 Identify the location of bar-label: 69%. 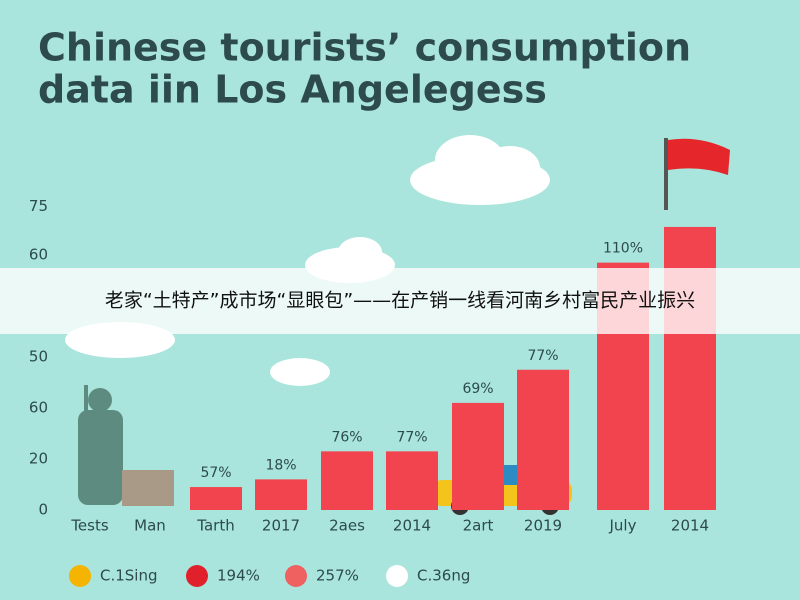
(477, 389).